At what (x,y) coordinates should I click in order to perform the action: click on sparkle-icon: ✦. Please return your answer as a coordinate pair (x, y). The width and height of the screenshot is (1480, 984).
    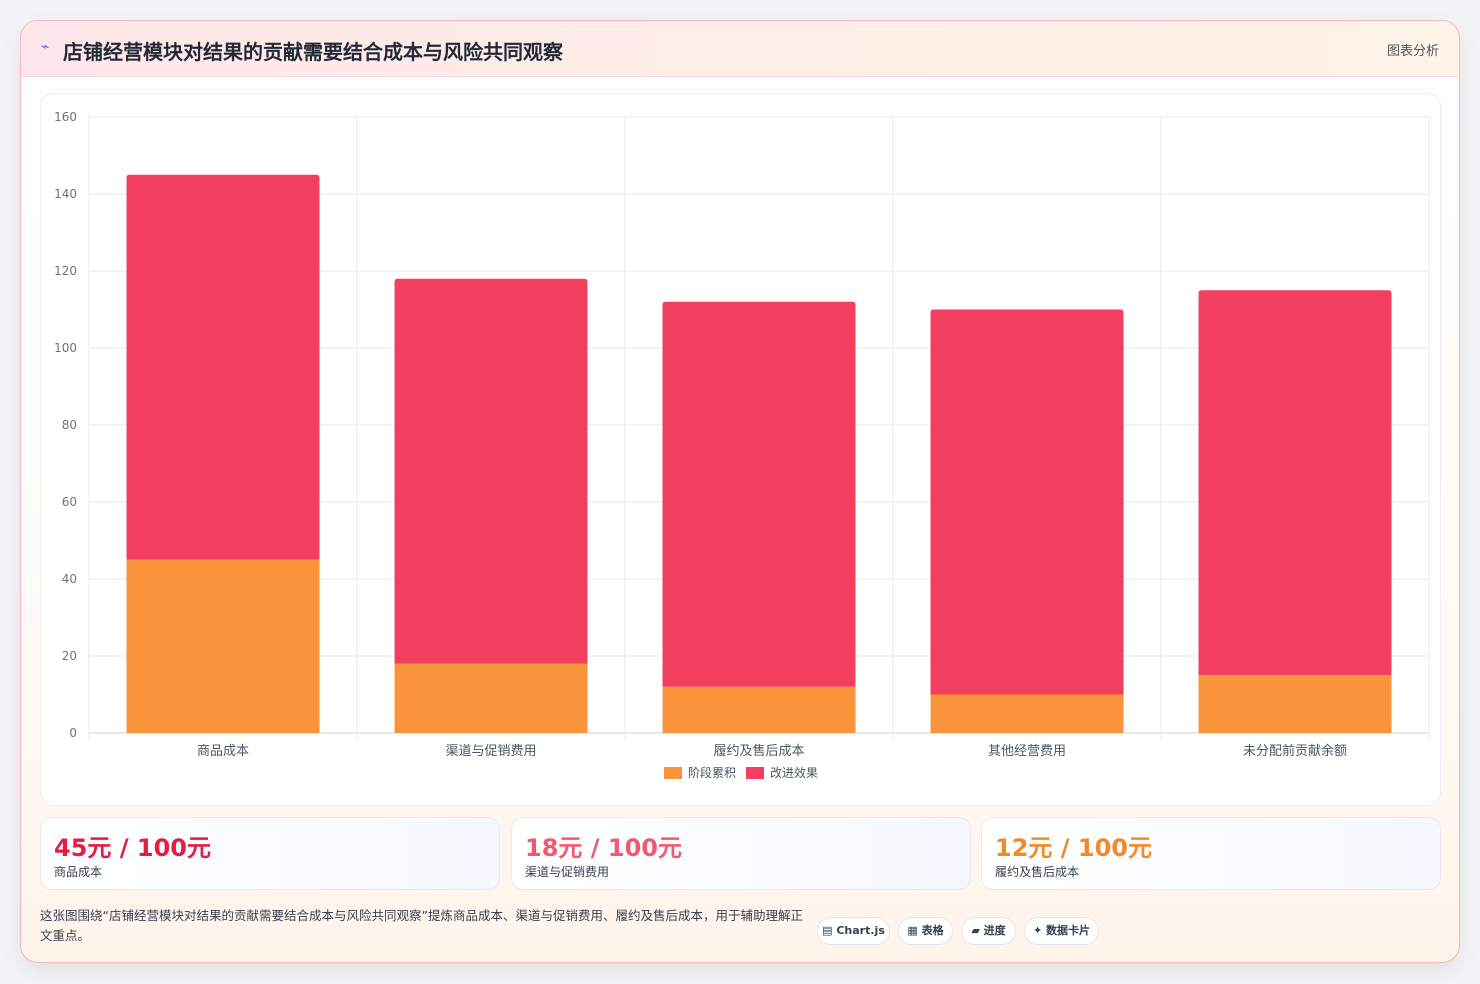
    Looking at the image, I should click on (1037, 930).